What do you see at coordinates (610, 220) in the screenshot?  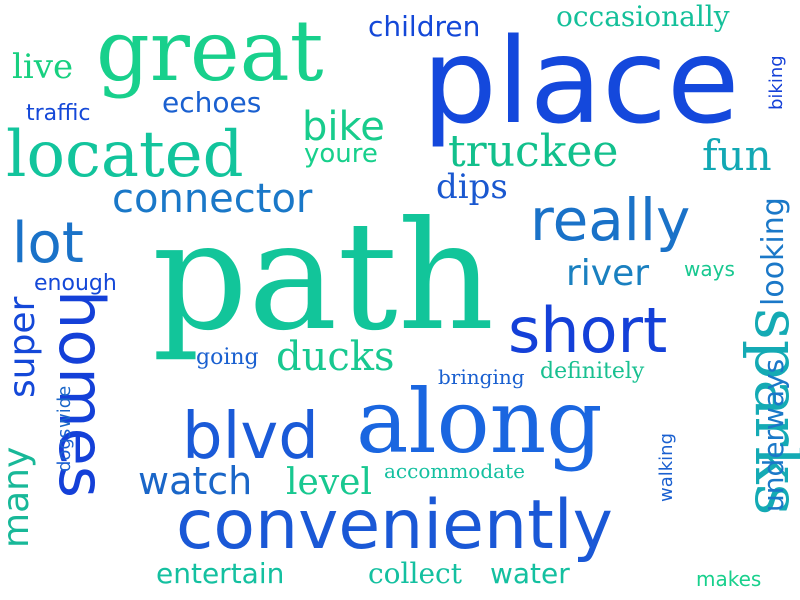 I see `word-really: really` at bounding box center [610, 220].